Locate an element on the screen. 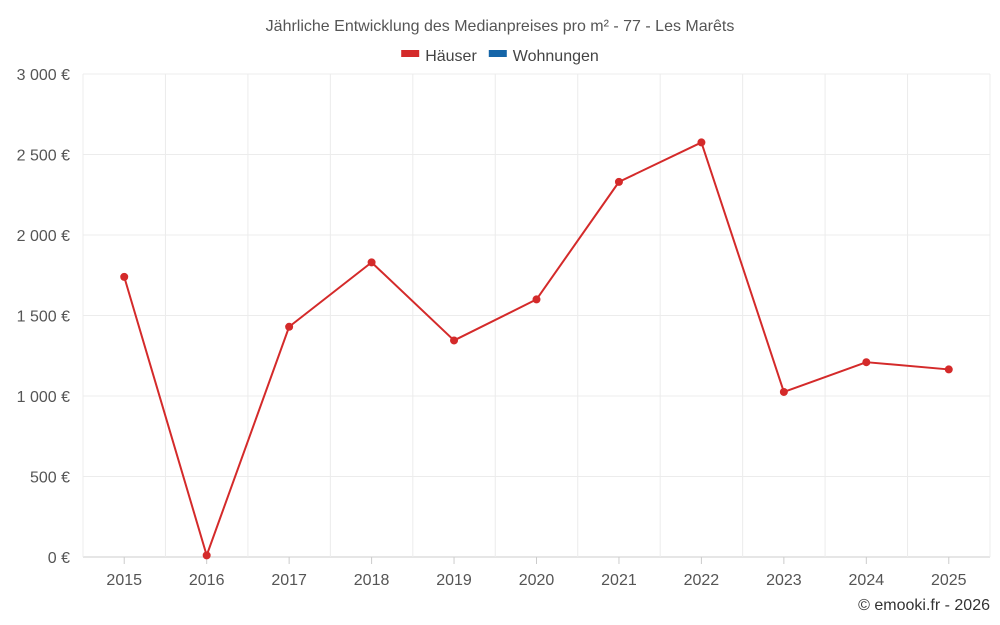 Image resolution: width=1000 pixels, height=625 pixels. legend-item: Wohnungen is located at coordinates (543, 56).